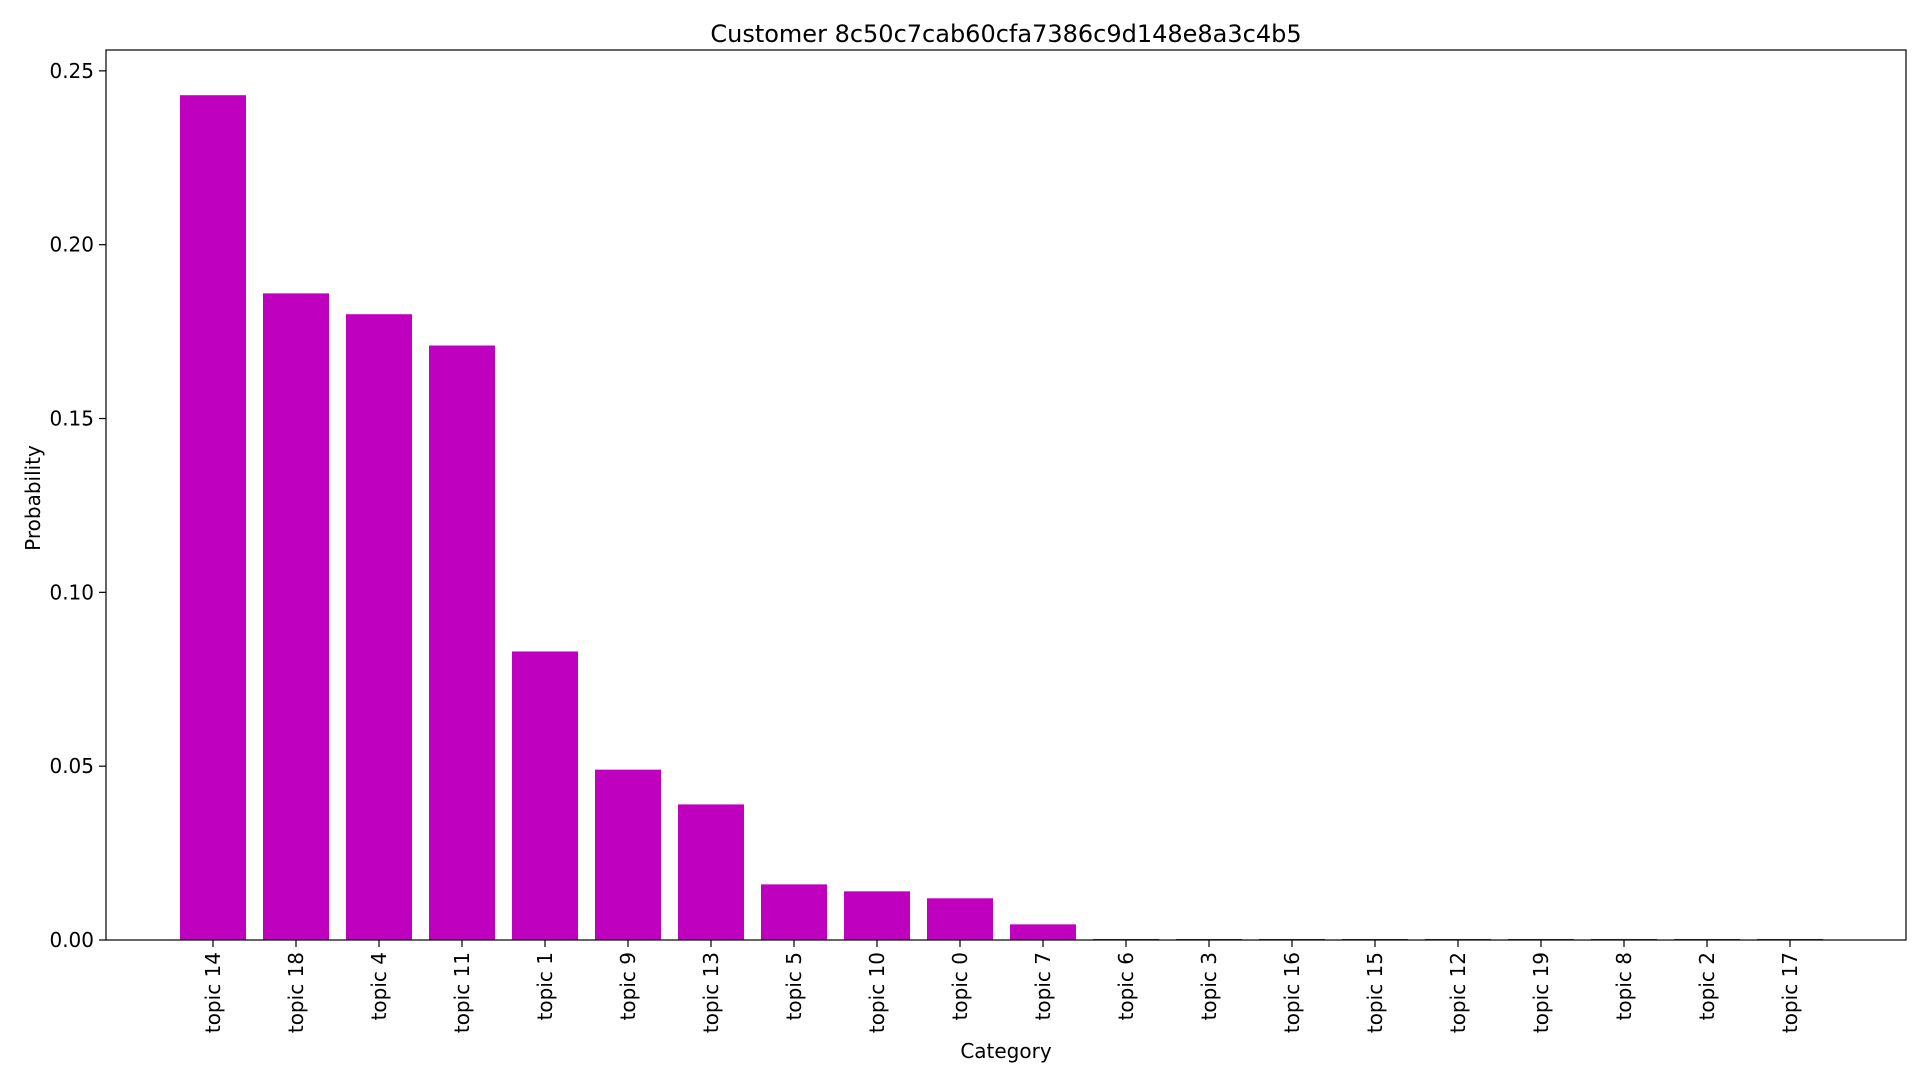 This screenshot has width=1920, height=1080. What do you see at coordinates (71, 71) in the screenshot?
I see `y-tick-label: 0.25` at bounding box center [71, 71].